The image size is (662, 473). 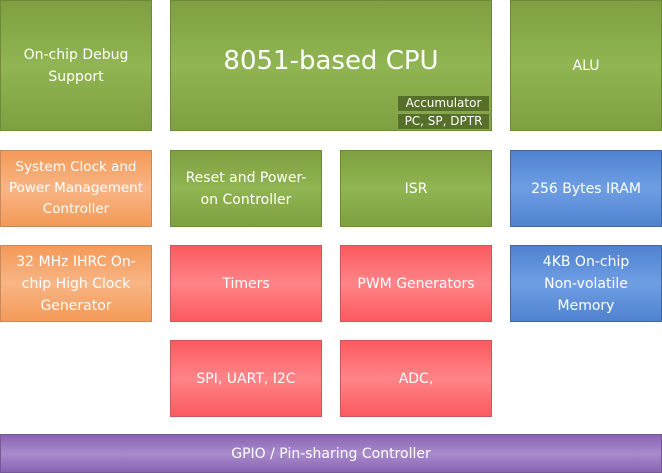 I want to click on block-label: ALU, so click(x=586, y=65).